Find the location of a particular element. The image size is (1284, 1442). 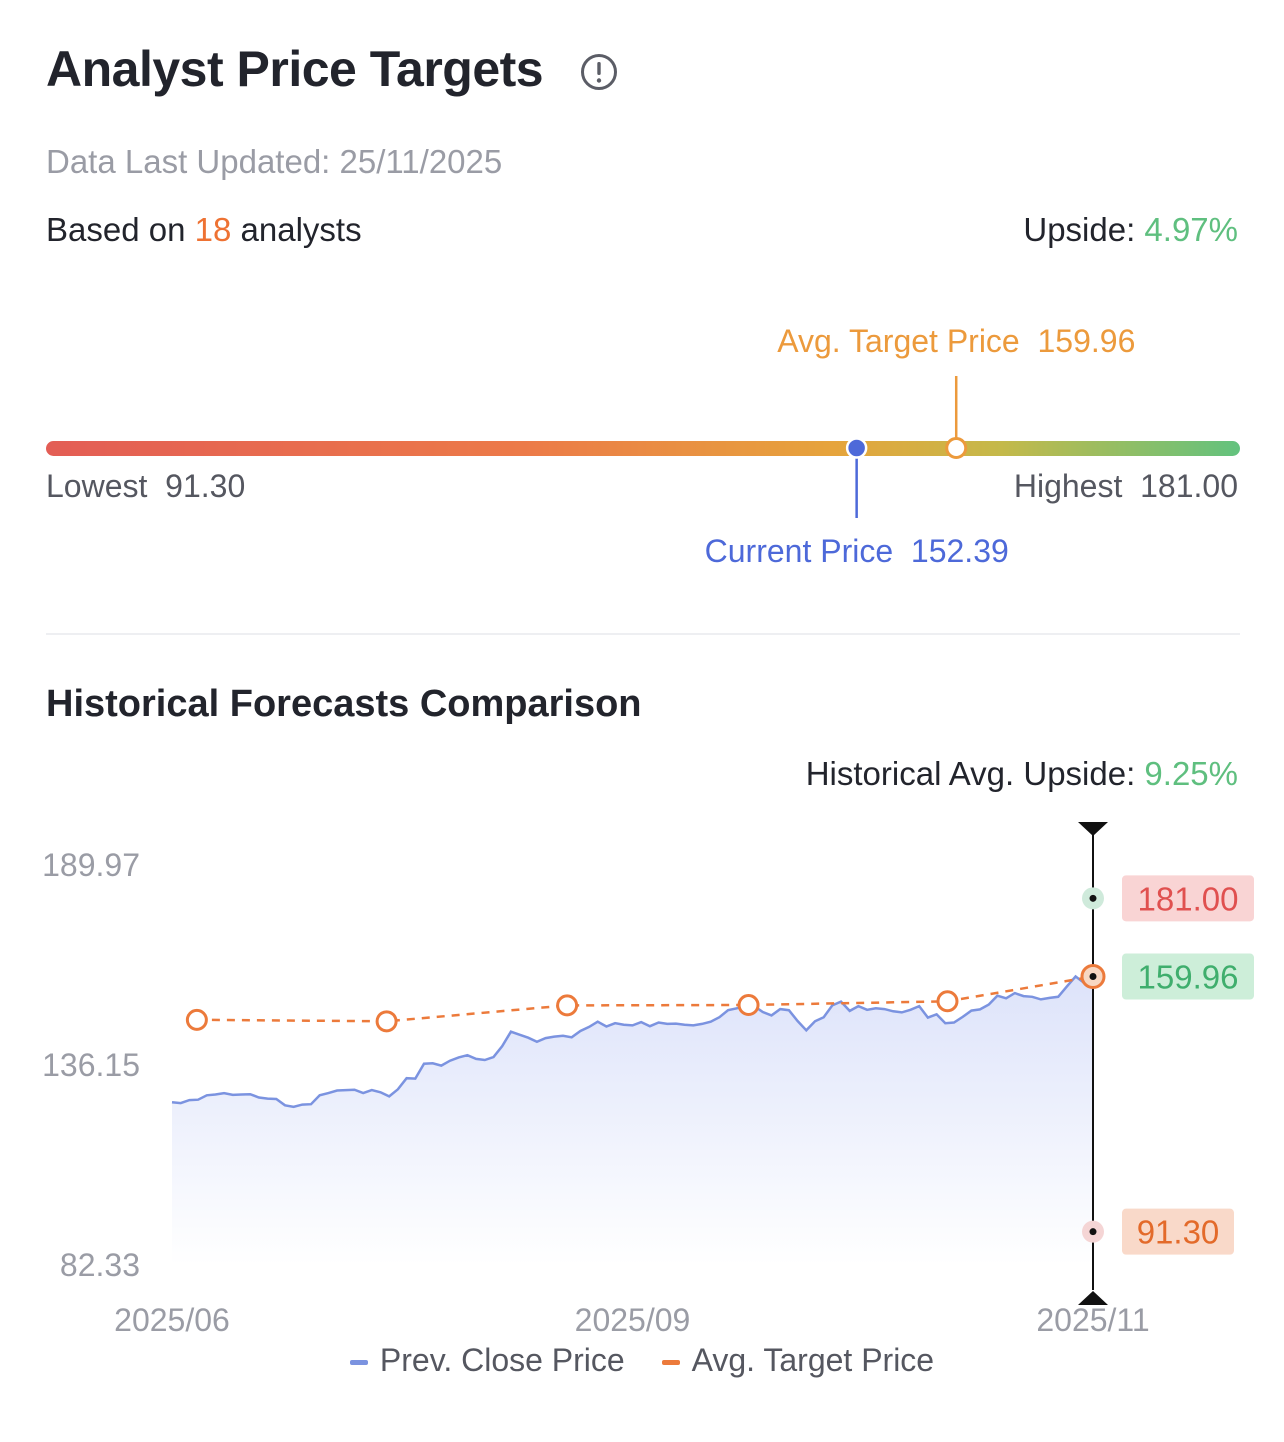

close-price-area is located at coordinates (632, 1120).